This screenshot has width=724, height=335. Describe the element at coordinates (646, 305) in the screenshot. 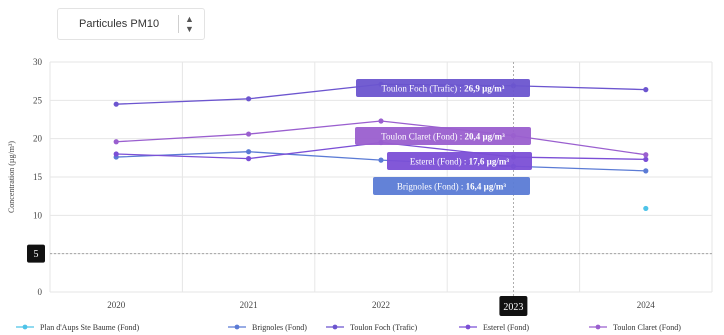

I see `x-tick-label: 2024` at that location.